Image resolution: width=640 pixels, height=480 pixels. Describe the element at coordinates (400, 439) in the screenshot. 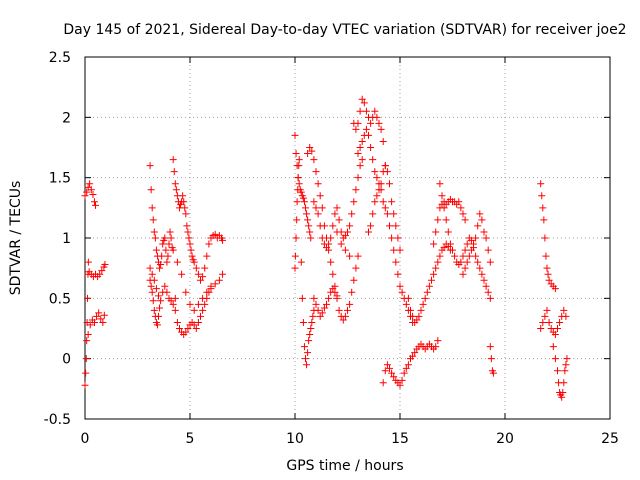

I see `x-tick-label: 15` at that location.